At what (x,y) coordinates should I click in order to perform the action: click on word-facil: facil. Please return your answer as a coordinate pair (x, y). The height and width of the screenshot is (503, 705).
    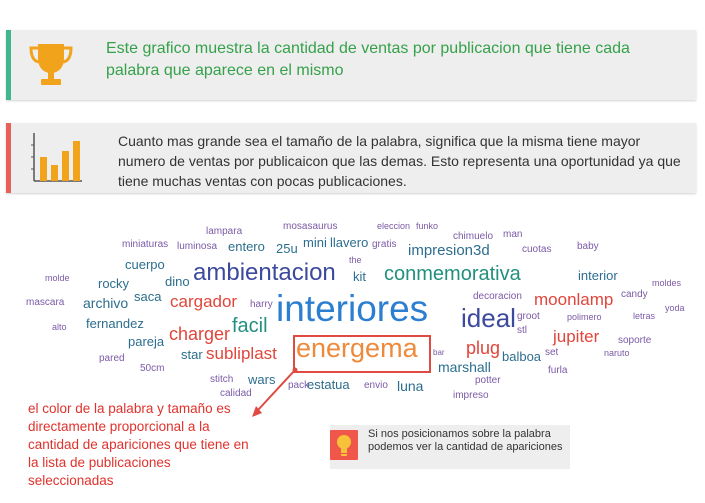
    Looking at the image, I should click on (250, 326).